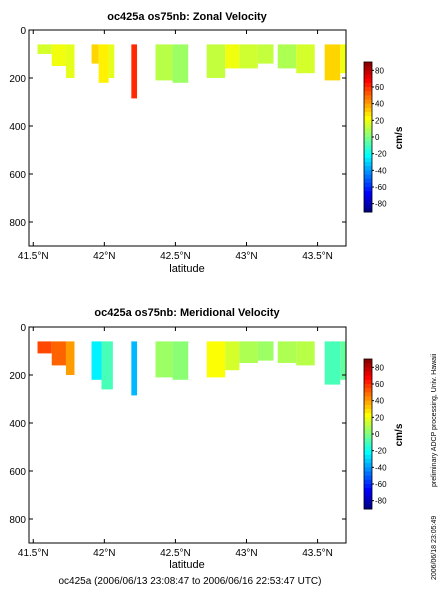  I want to click on zonal-plot-area, so click(191, 71).